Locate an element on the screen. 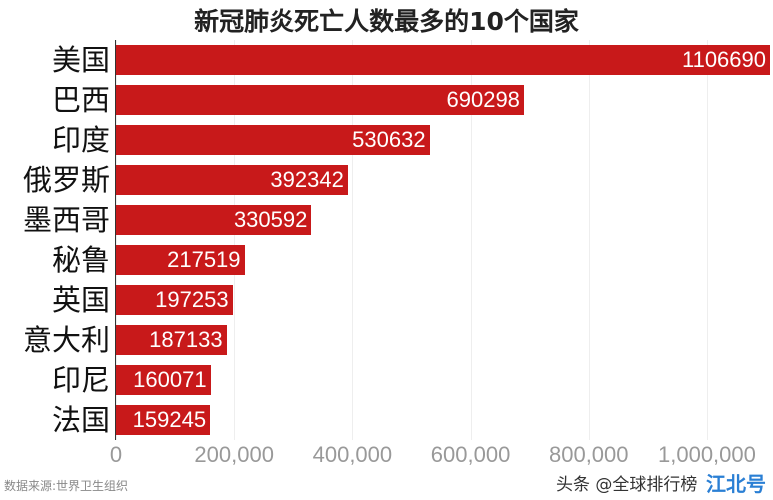 This screenshot has width=773, height=500. bar: 1106690 is located at coordinates (443, 60).